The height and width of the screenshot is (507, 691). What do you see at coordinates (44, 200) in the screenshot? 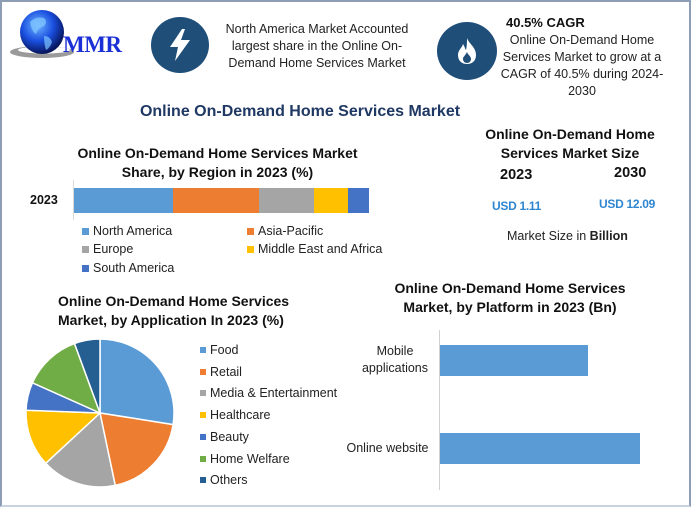
I see `region-bar-category: 2023` at bounding box center [44, 200].